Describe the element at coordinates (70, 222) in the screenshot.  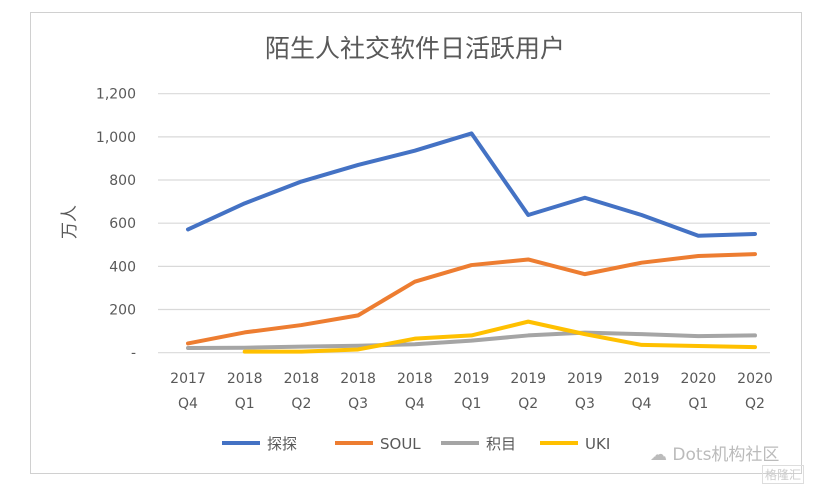
I see `y-axis-label: 万人` at that location.